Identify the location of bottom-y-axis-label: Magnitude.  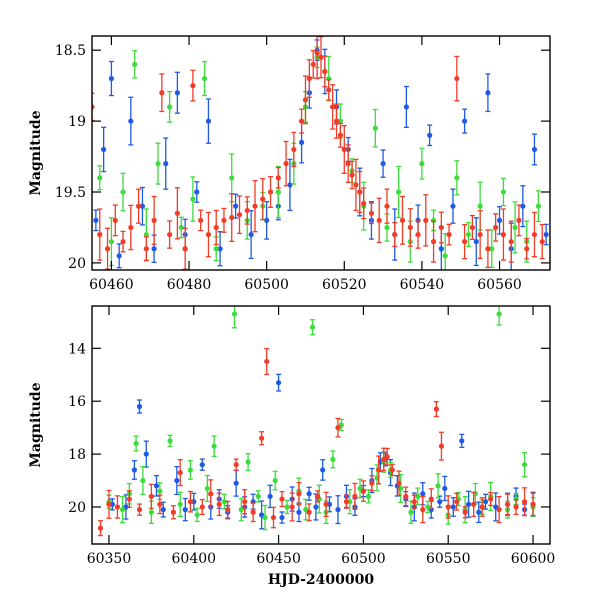
(36, 424).